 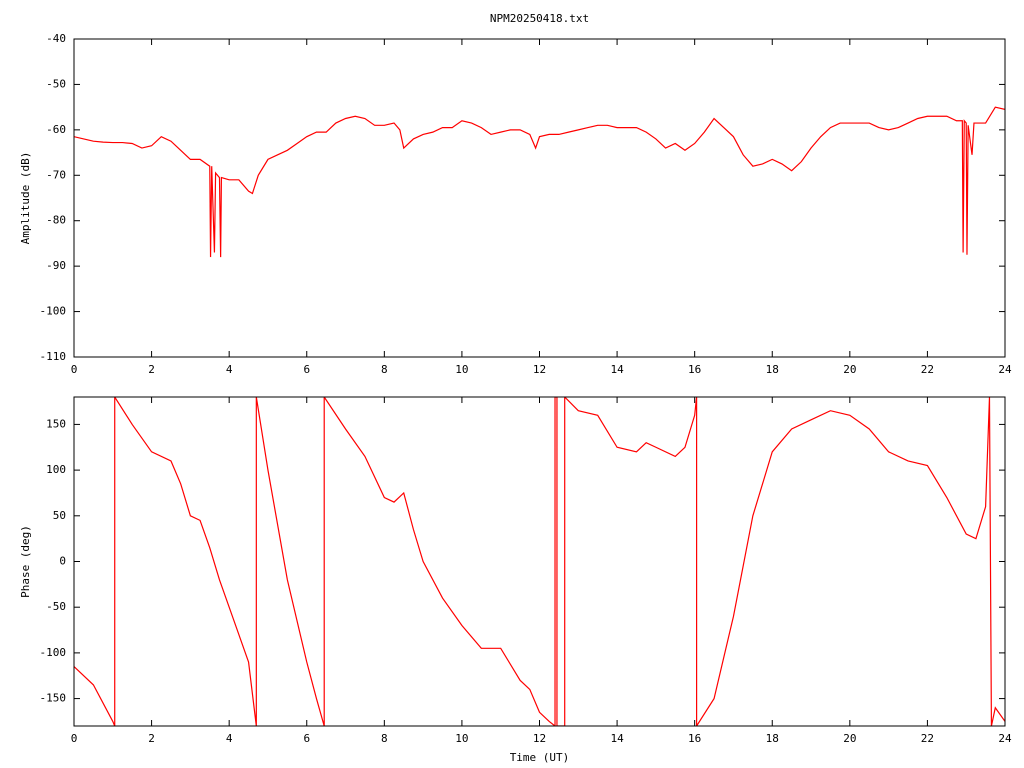 What do you see at coordinates (539, 18) in the screenshot?
I see `chart-title: NPM20250418.txt` at bounding box center [539, 18].